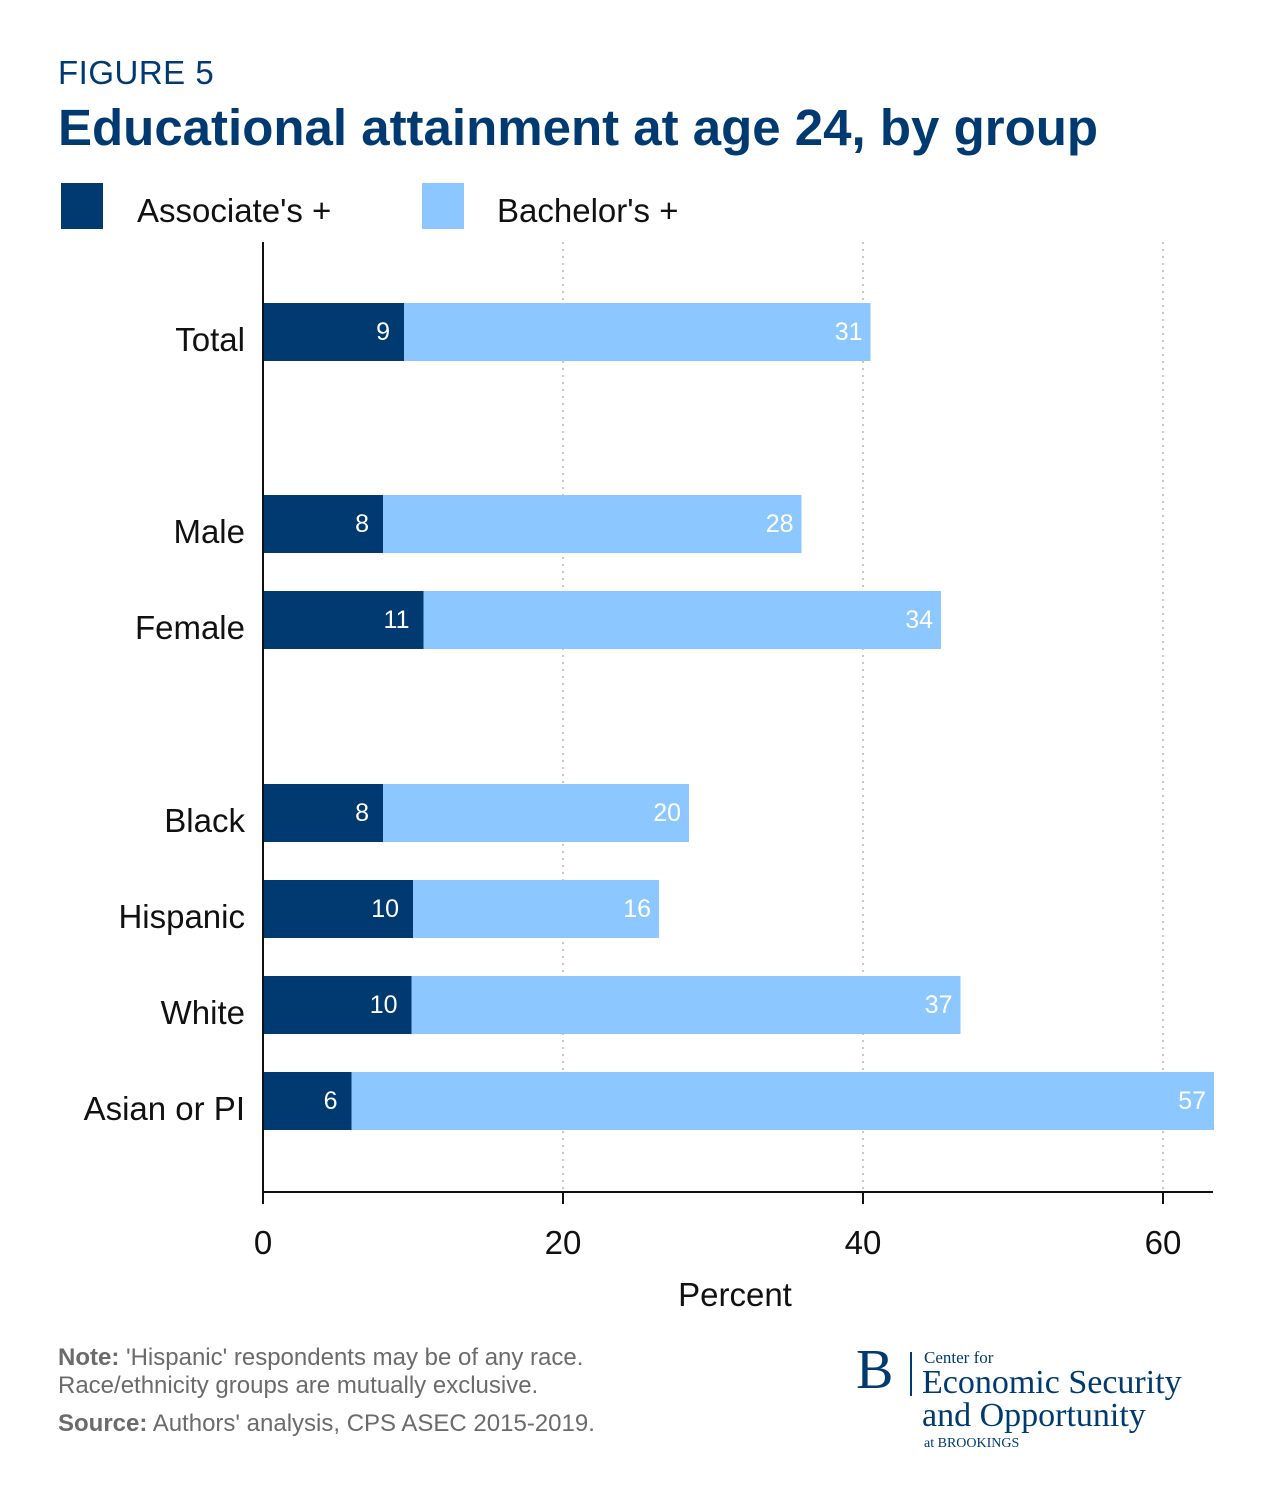  What do you see at coordinates (959, 1357) in the screenshot?
I see `logo-small-text: Center for` at bounding box center [959, 1357].